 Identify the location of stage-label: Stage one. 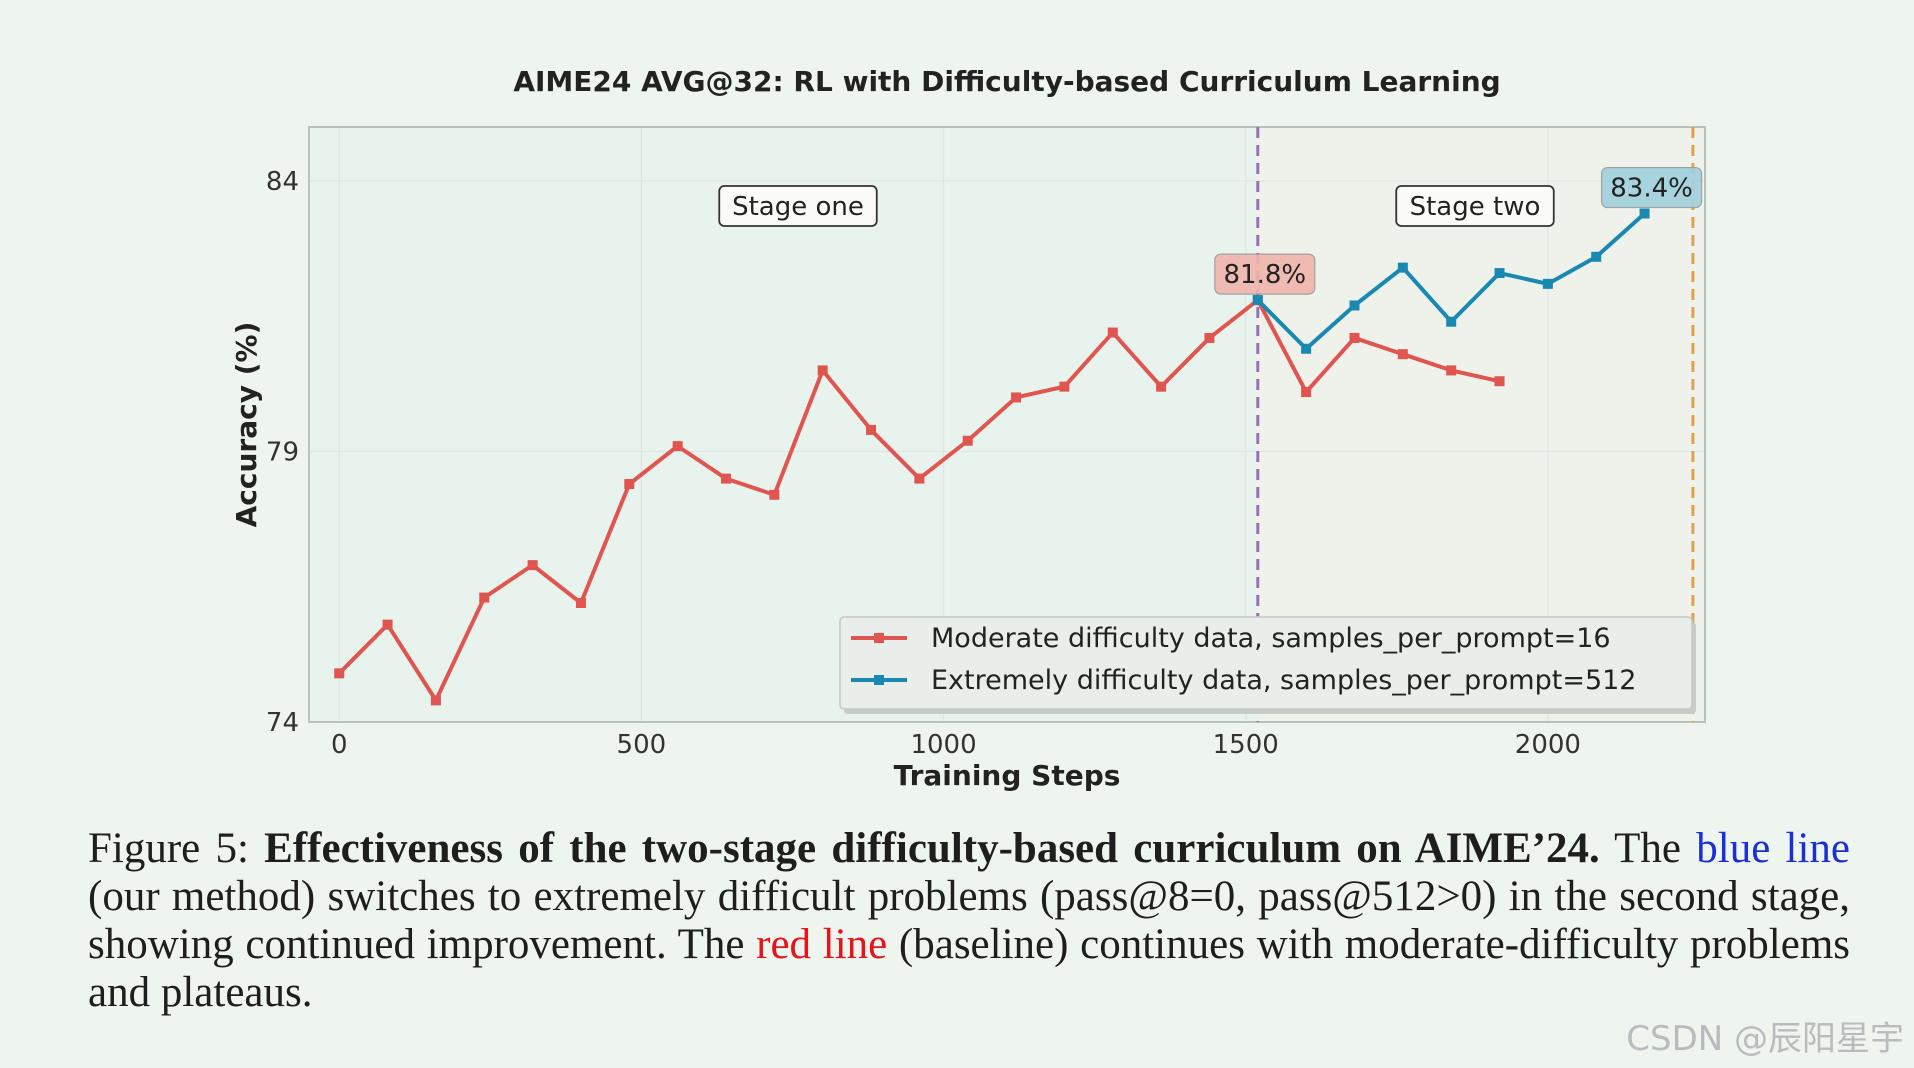
(798, 207).